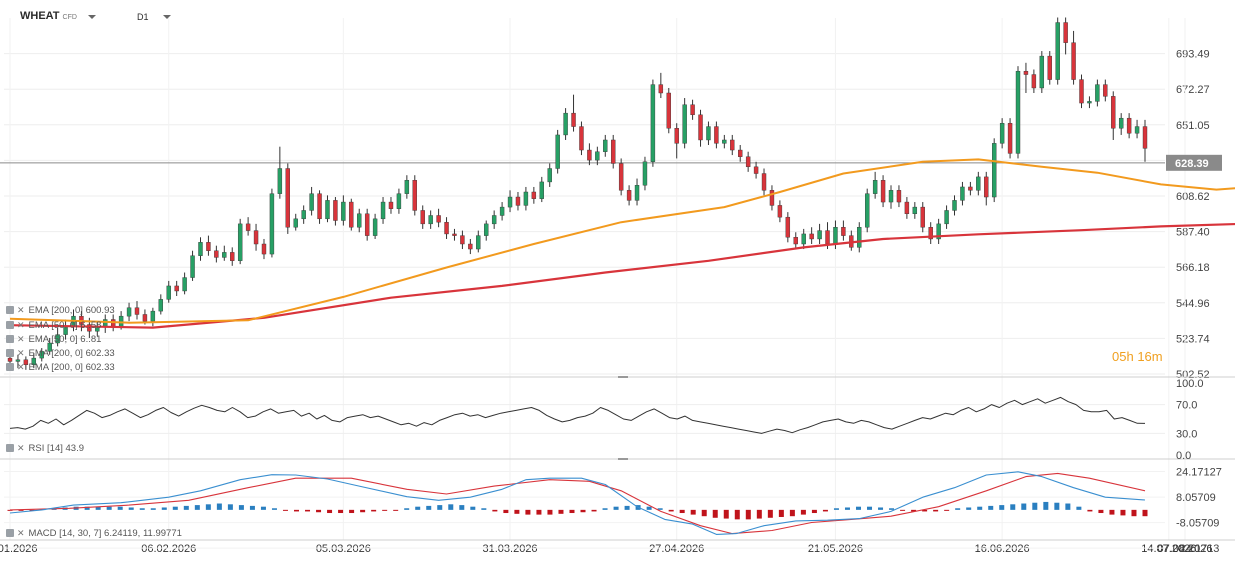  I want to click on legend-ema-4: ✕ EMA [200, 0] 602.33, so click(60, 353).